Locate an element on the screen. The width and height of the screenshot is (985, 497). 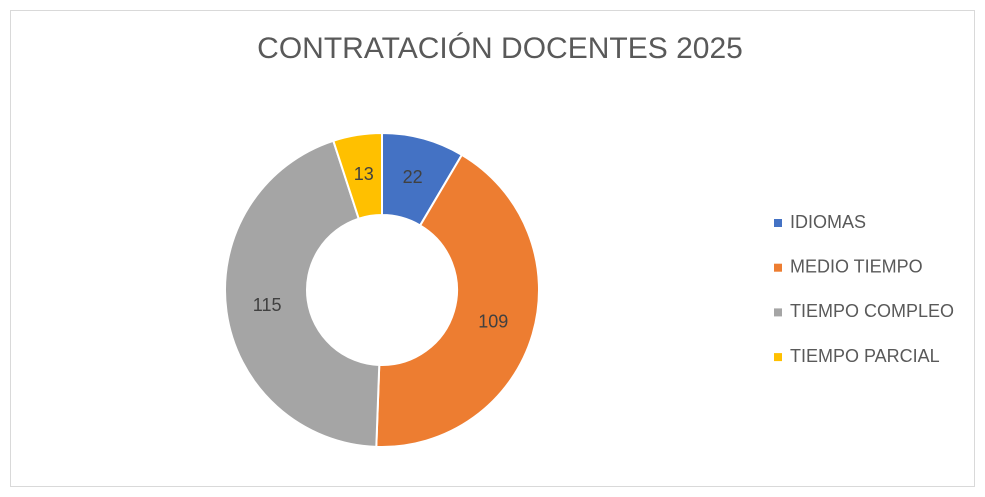
data-label: 13 is located at coordinates (364, 174).